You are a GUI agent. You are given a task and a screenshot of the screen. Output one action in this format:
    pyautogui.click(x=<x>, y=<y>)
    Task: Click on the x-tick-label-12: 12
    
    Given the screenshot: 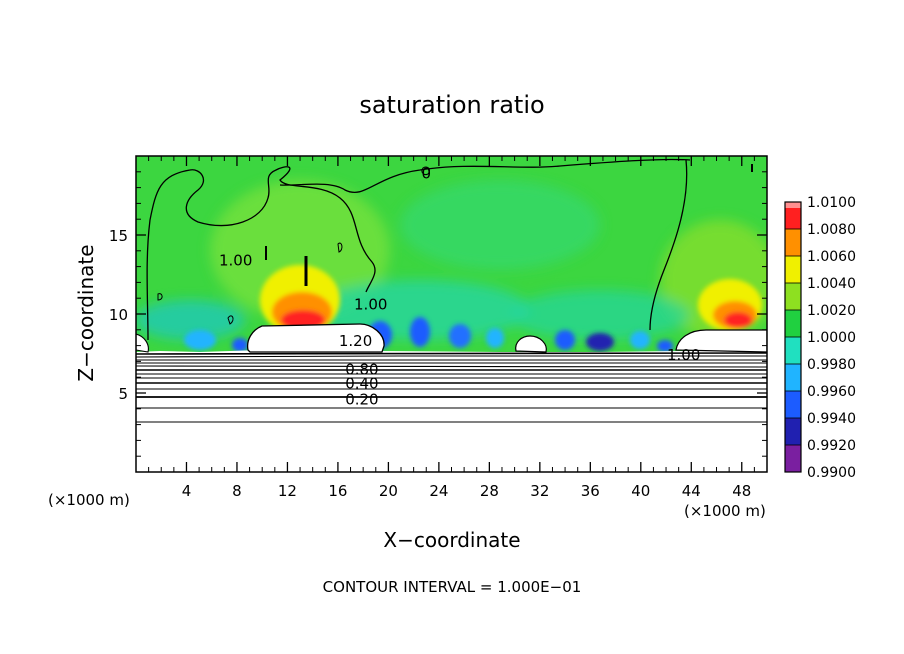 What is the action you would take?
    pyautogui.click(x=287, y=491)
    